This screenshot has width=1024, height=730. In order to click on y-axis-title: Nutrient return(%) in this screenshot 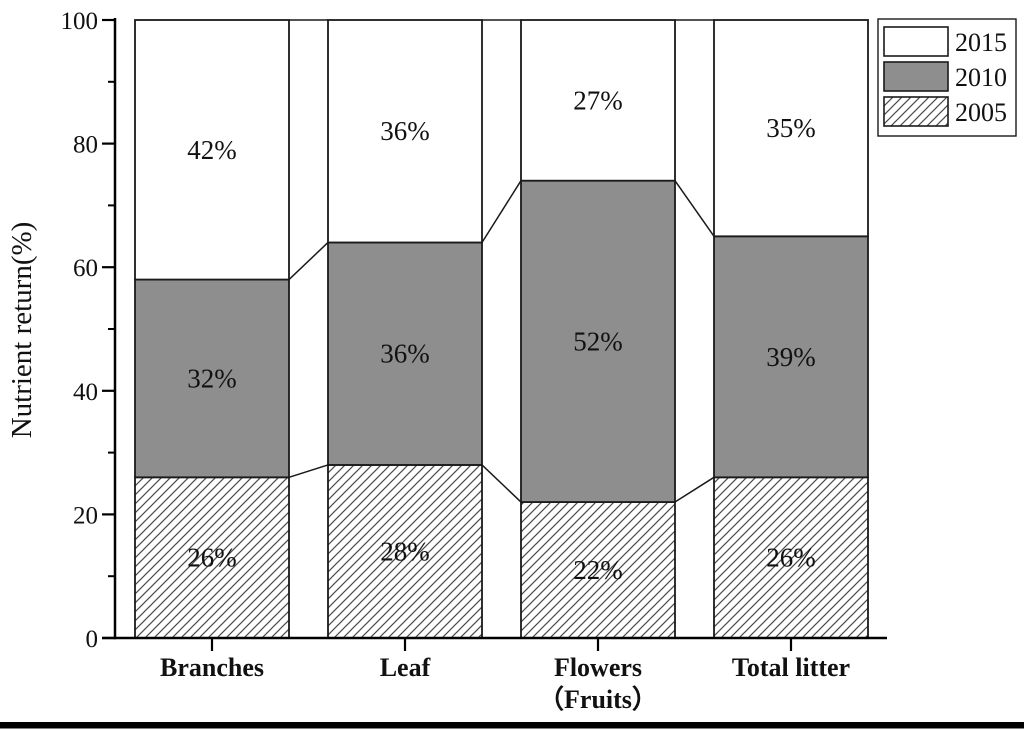, I will do `click(22, 330)`.